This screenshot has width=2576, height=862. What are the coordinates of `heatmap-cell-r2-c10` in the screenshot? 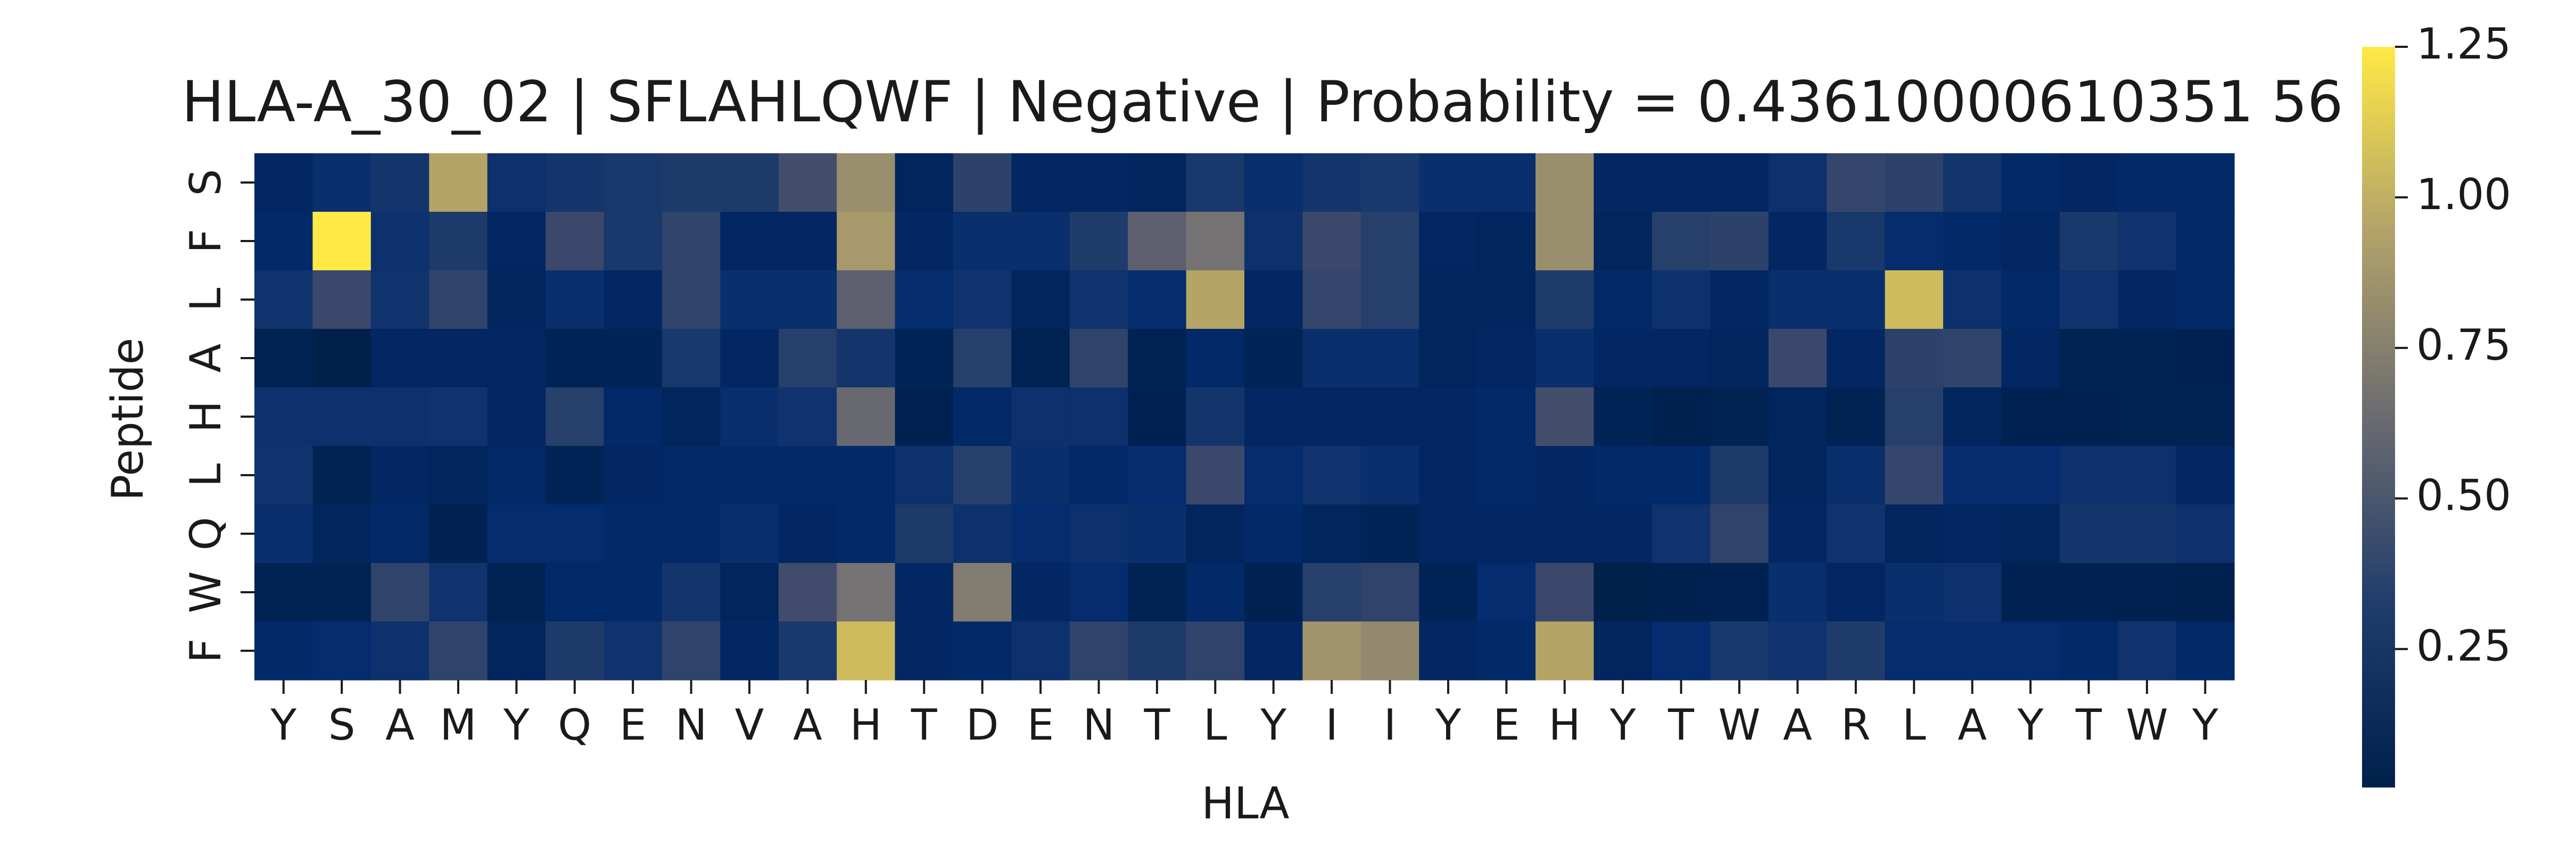 It's located at (866, 299).